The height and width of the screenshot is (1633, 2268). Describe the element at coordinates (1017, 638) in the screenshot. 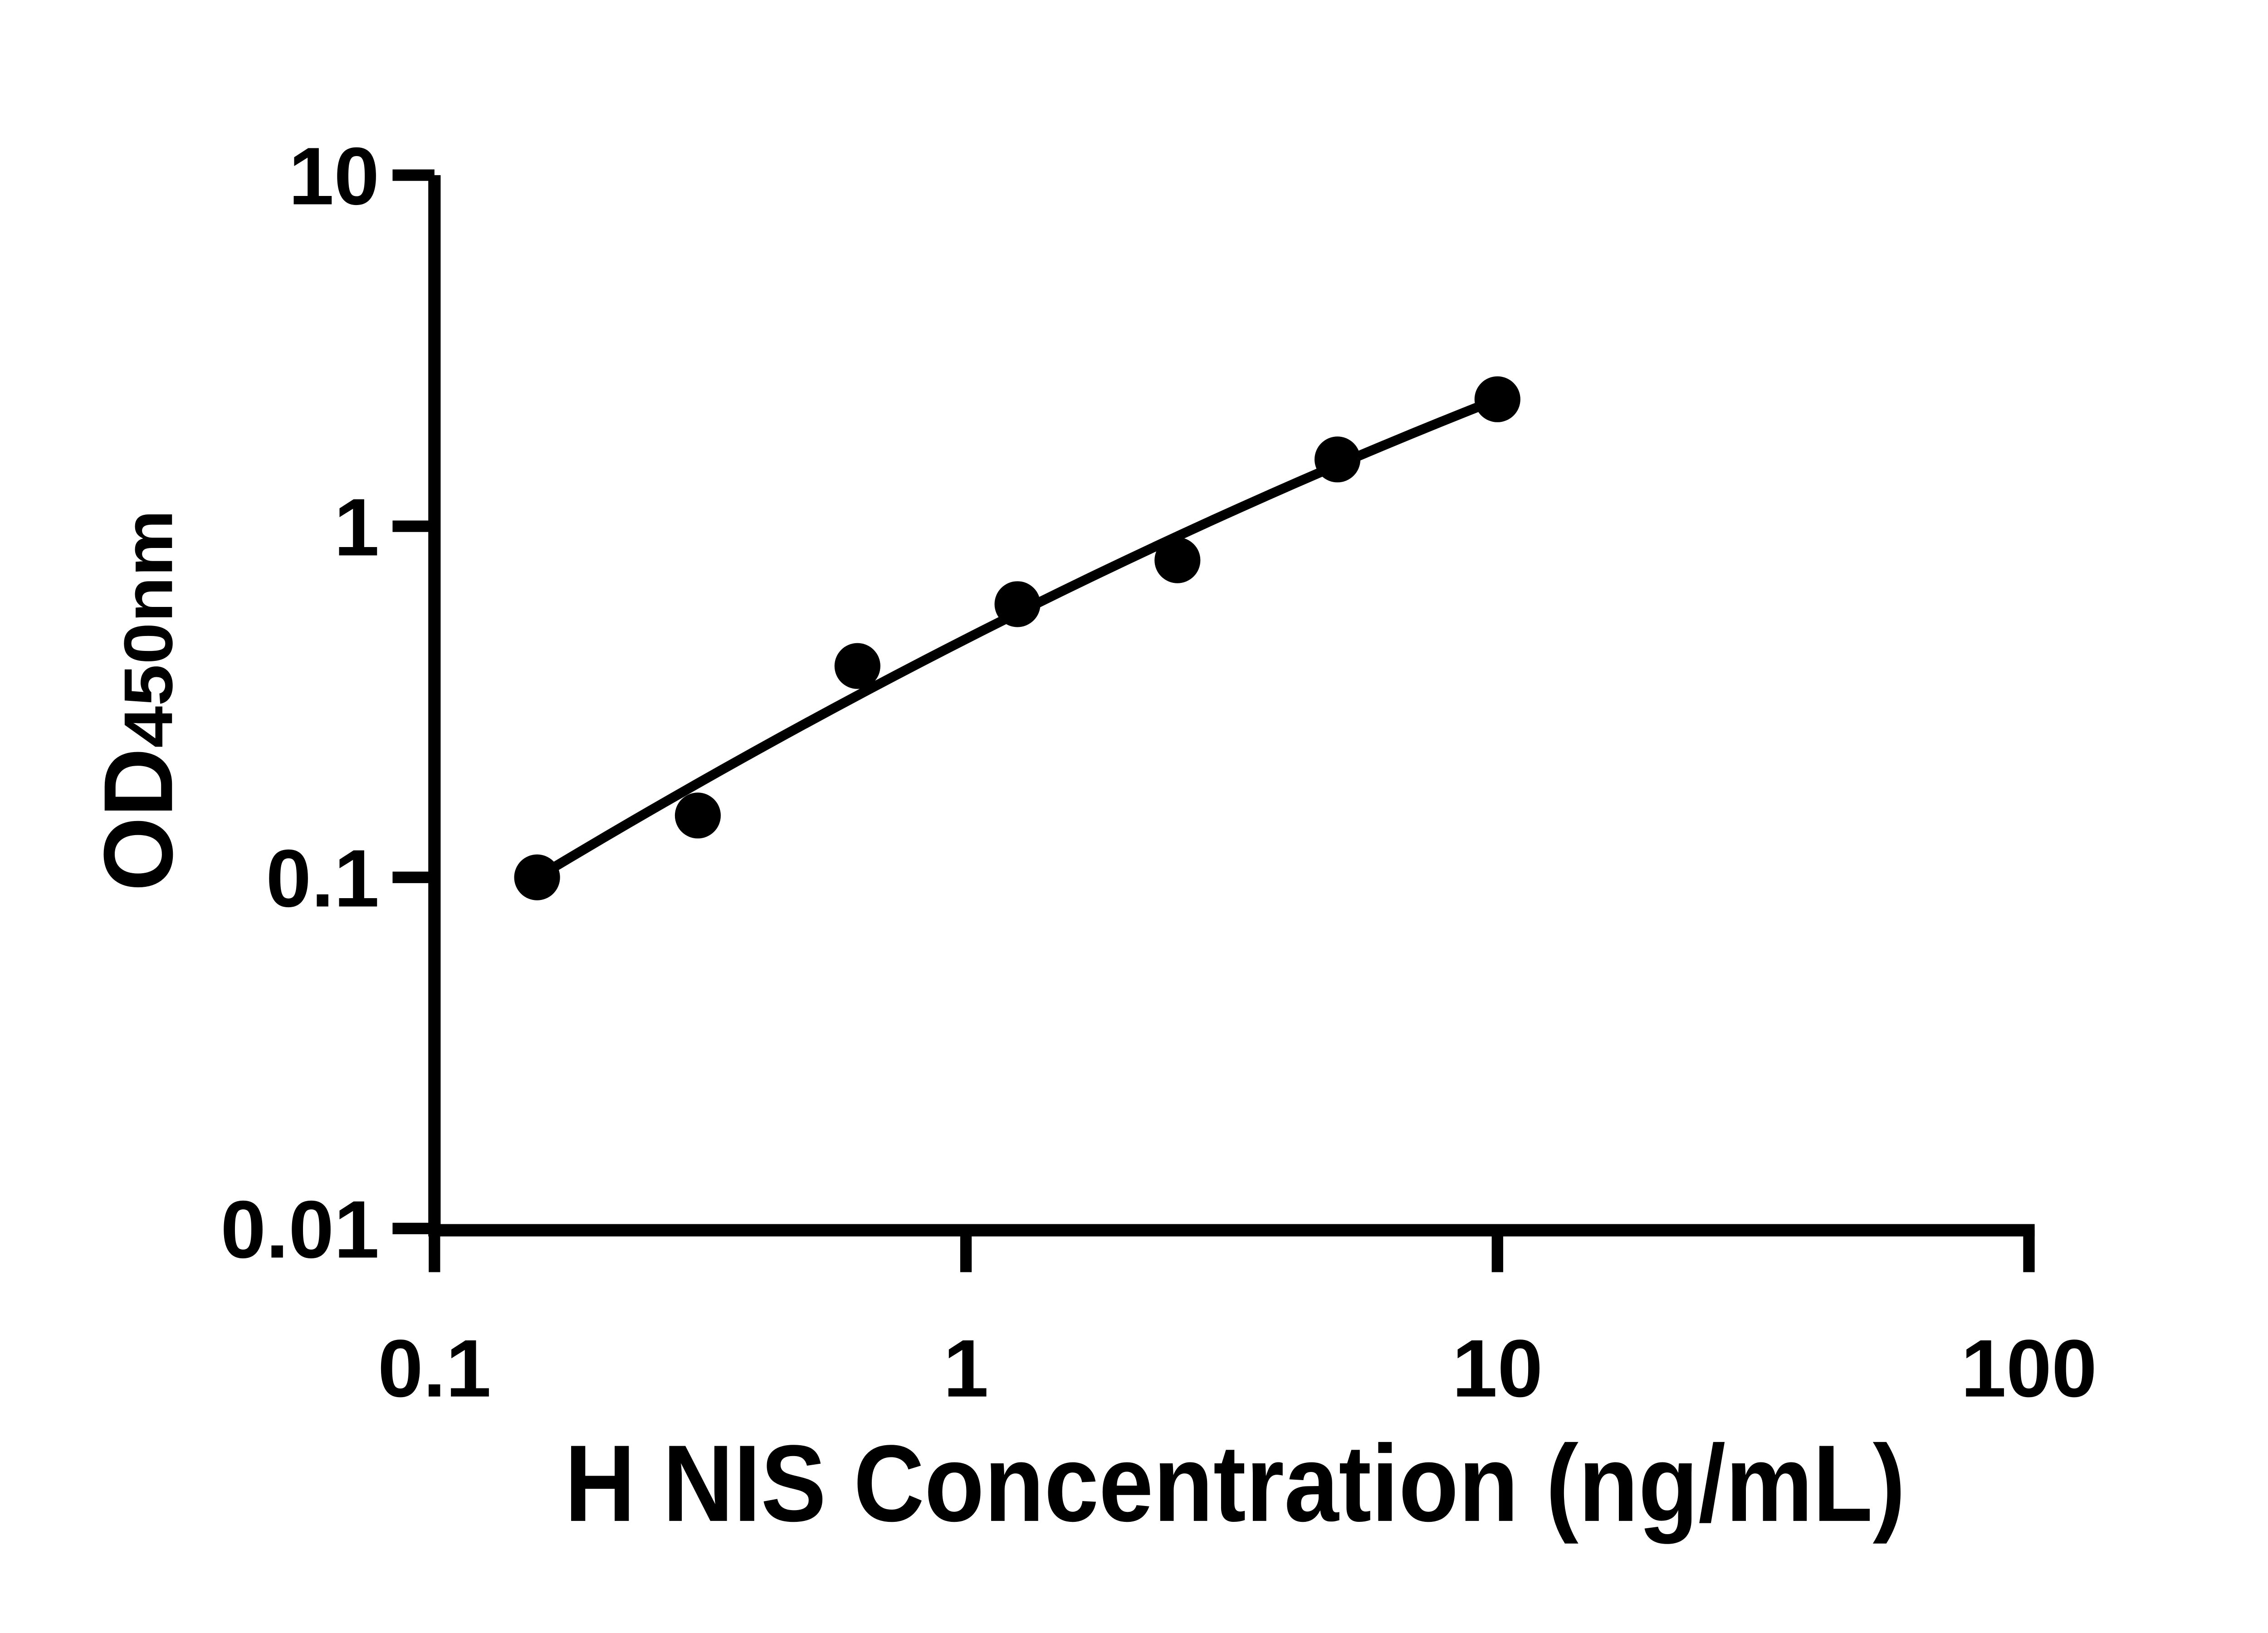

I see `data-points` at that location.